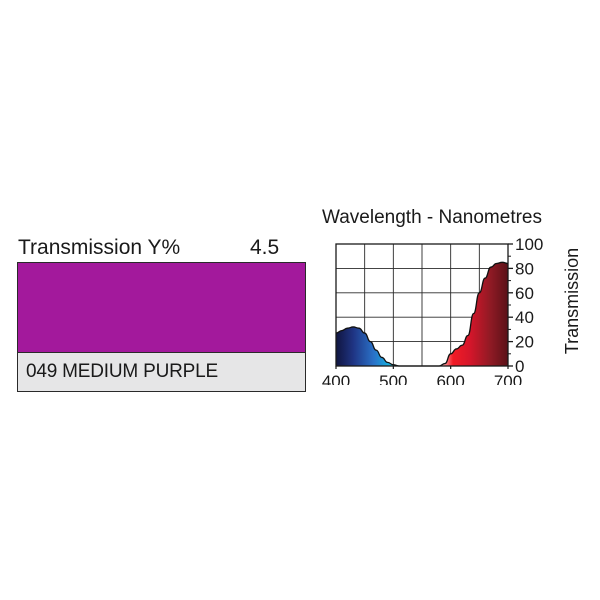 The width and height of the screenshot is (600, 600). I want to click on swatch-color-block, so click(161, 308).